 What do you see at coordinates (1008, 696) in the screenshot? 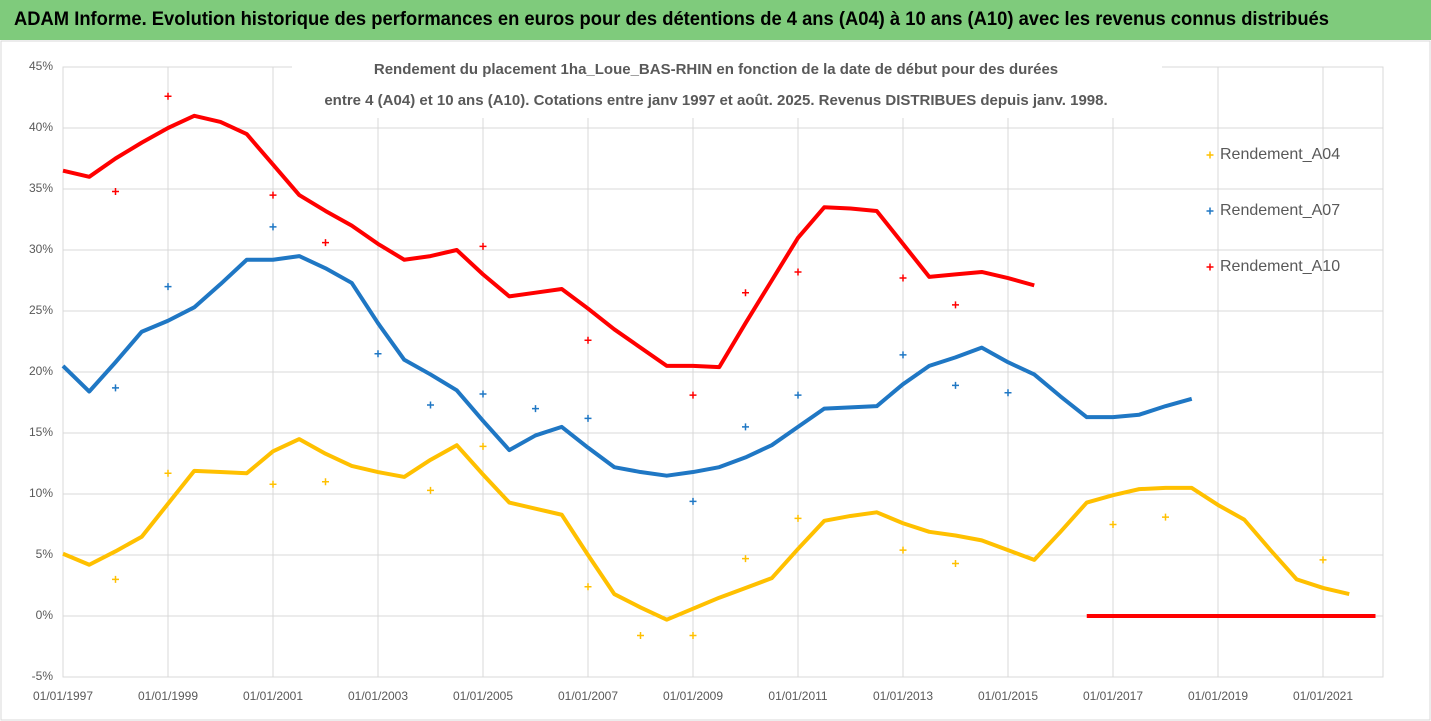
I see `x-tick-label: 01/01/2015` at bounding box center [1008, 696].